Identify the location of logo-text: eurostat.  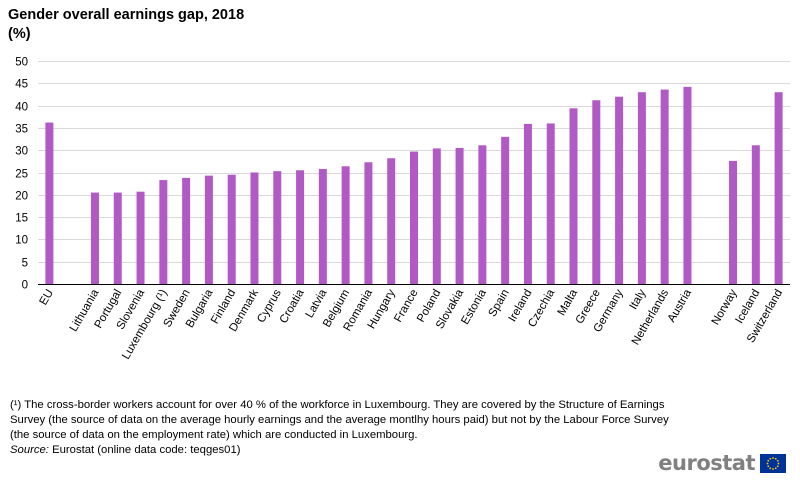
(706, 463).